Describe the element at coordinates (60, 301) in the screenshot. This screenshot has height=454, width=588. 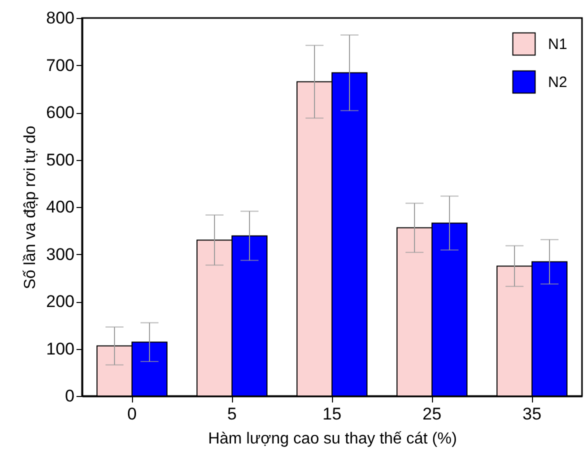
I see `y-tick-label: 200` at that location.